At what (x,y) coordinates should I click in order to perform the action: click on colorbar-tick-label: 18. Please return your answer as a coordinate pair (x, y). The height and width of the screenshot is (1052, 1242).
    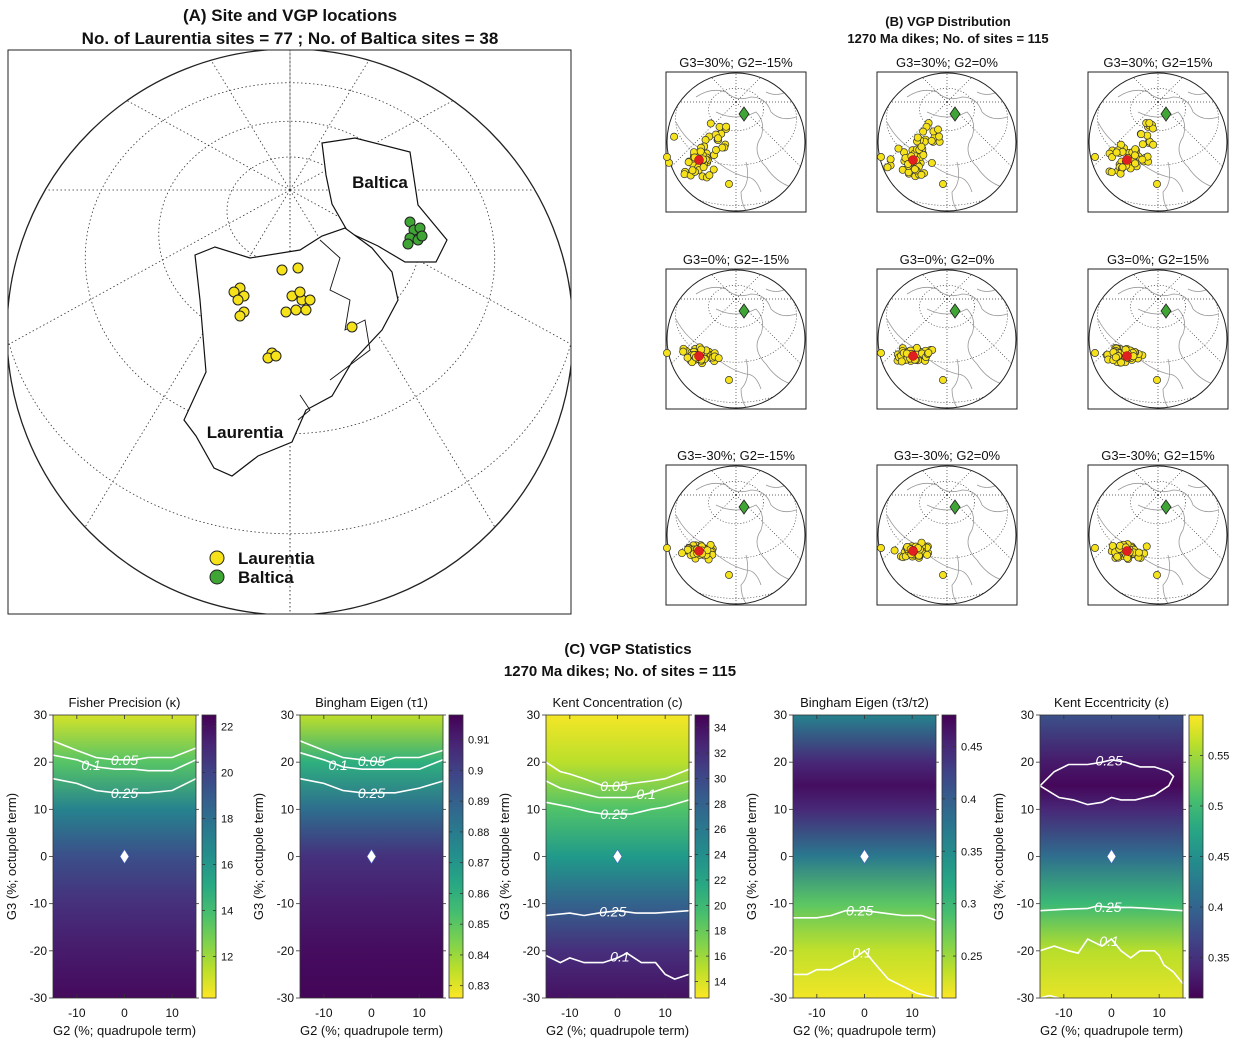
    Looking at the image, I should click on (720, 932).